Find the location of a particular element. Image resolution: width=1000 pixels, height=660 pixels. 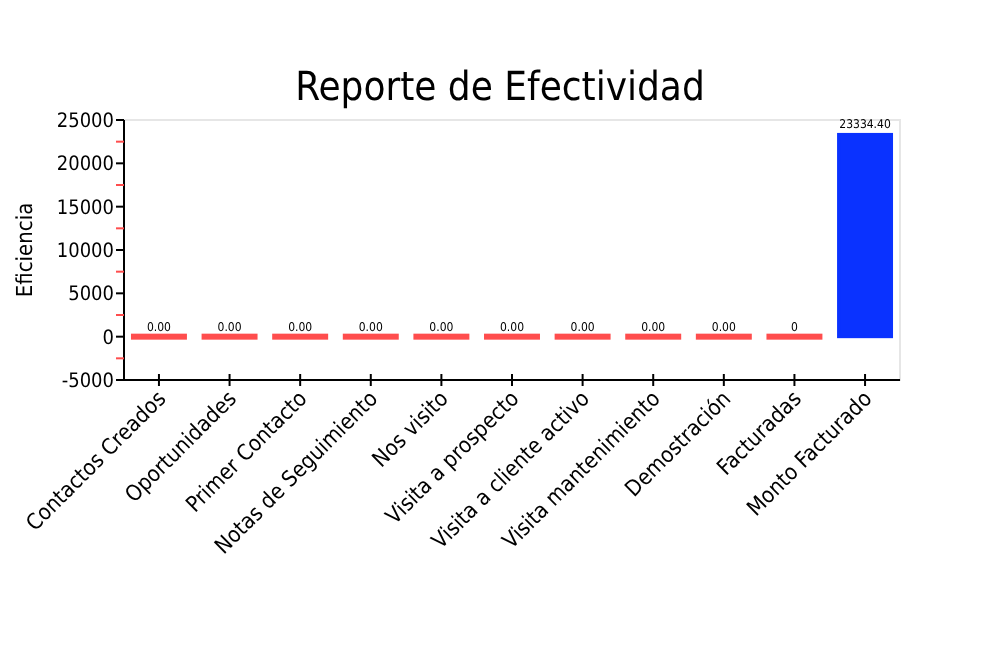

y-tick-label: 10000 is located at coordinates (85, 252).